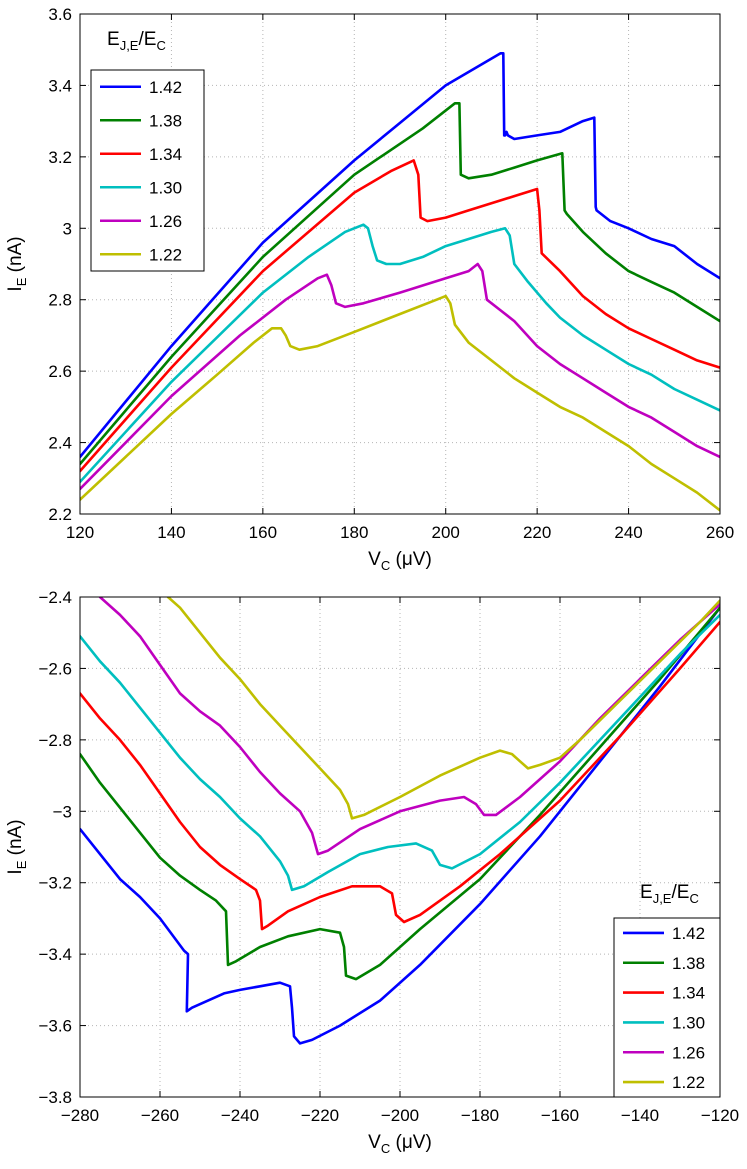 The image size is (747, 1169). Describe the element at coordinates (537, 532) in the screenshot. I see `x-tick-label: 220` at that location.